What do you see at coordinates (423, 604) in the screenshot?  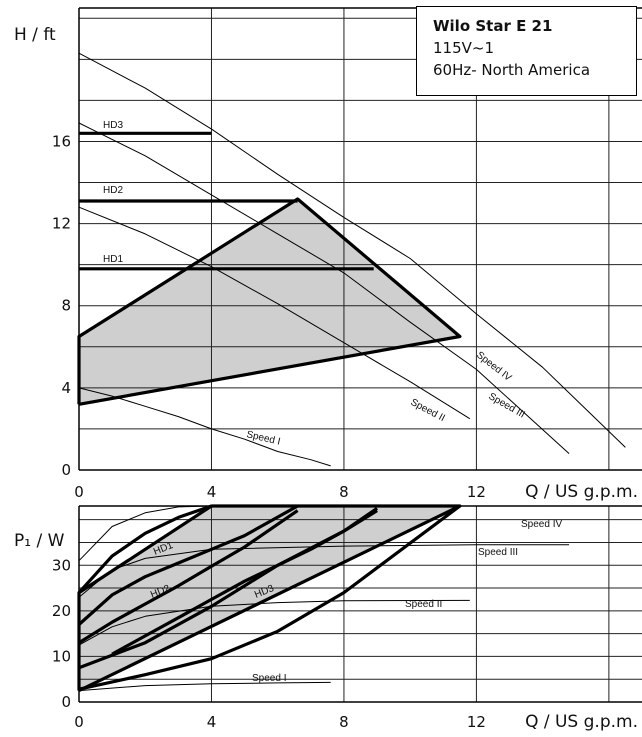 I see `power-label-speed-2: Speed II` at bounding box center [423, 604].